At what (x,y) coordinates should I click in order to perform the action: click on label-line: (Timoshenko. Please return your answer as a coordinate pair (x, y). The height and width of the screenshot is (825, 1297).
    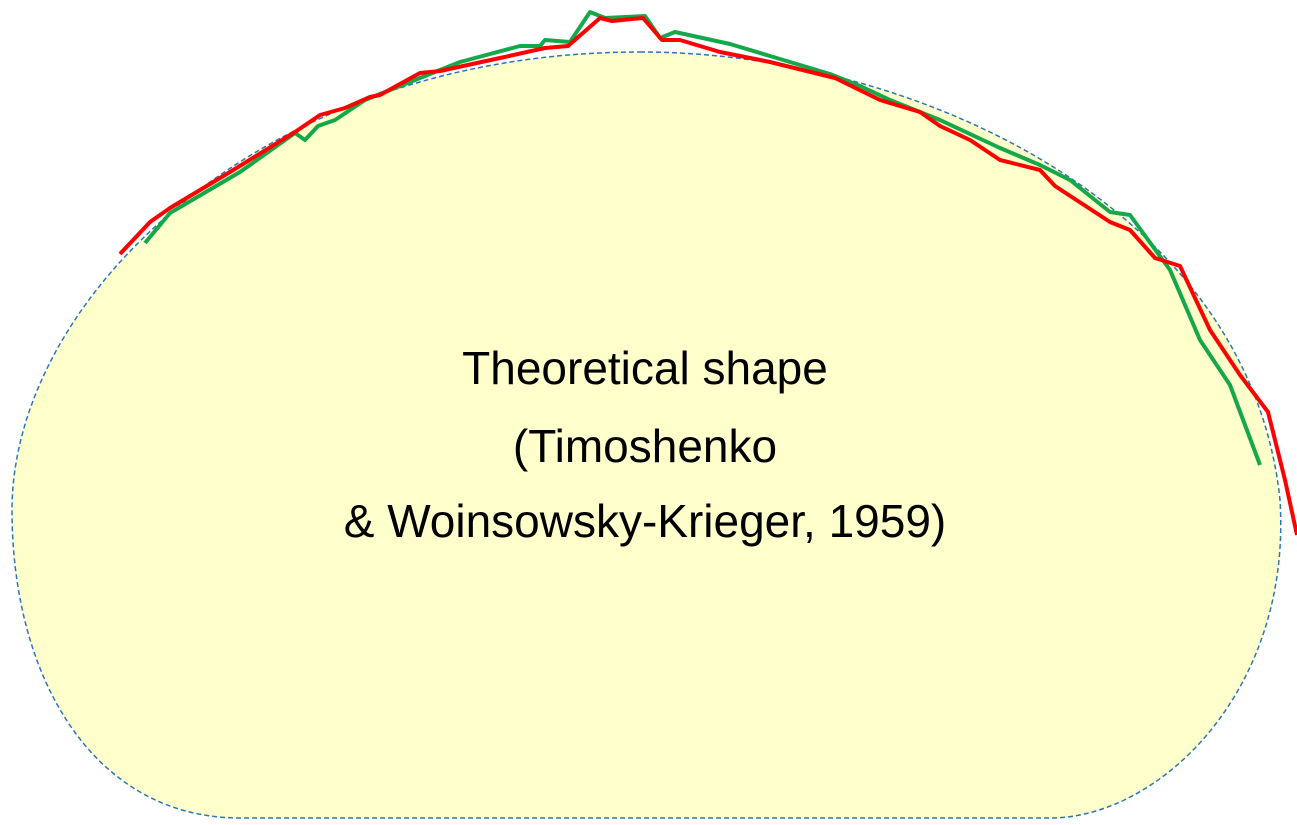
    Looking at the image, I should click on (645, 446).